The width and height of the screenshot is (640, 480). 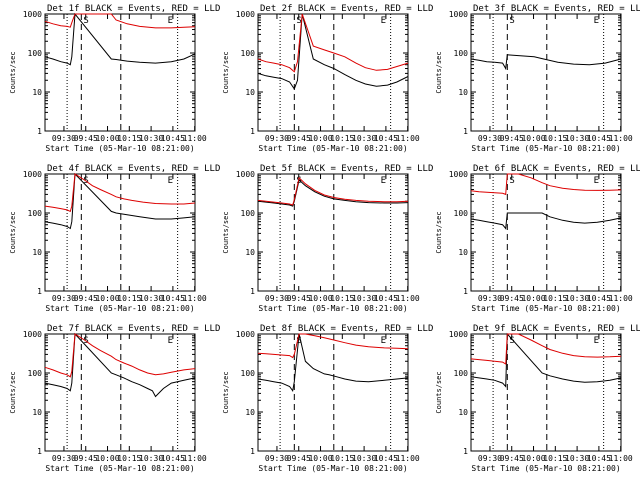 What do you see at coordinates (133, 329) in the screenshot?
I see `panel-title: Det 7f BLACK = Events, RED = LLD` at bounding box center [133, 329].